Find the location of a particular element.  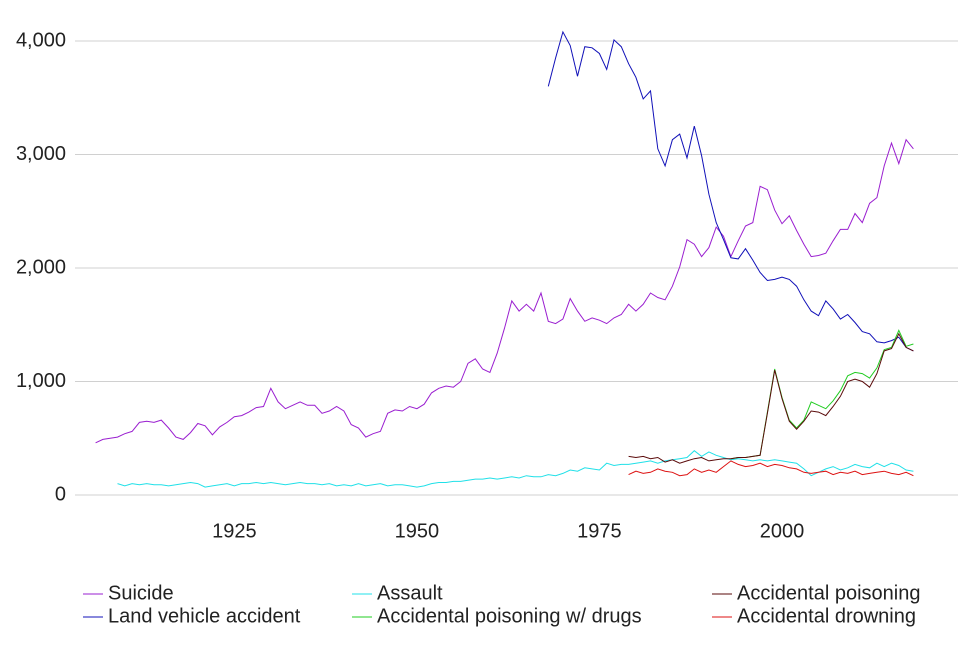

y-tick-label: 2,000 is located at coordinates (41, 267).